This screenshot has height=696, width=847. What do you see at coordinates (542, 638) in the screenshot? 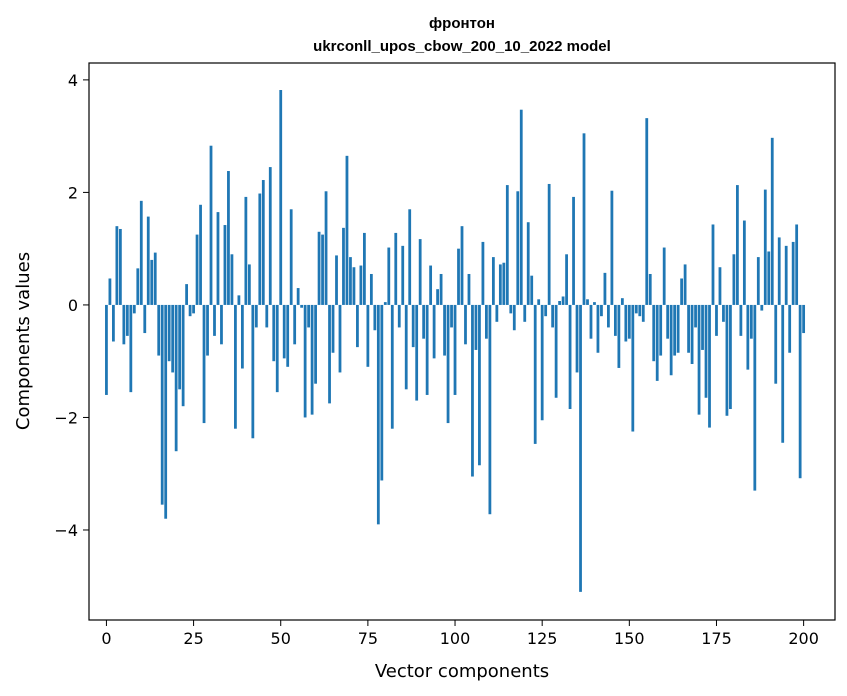
I see `x-tick-label: 125` at bounding box center [542, 638].